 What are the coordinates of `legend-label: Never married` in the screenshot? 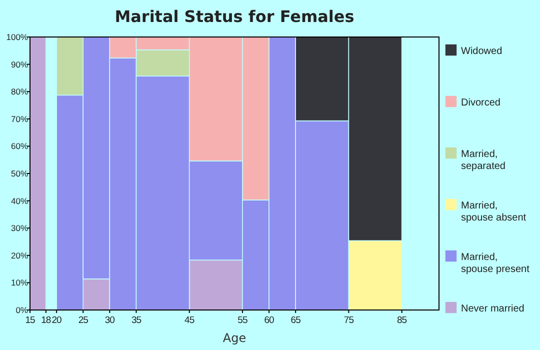 It's located at (492, 309).